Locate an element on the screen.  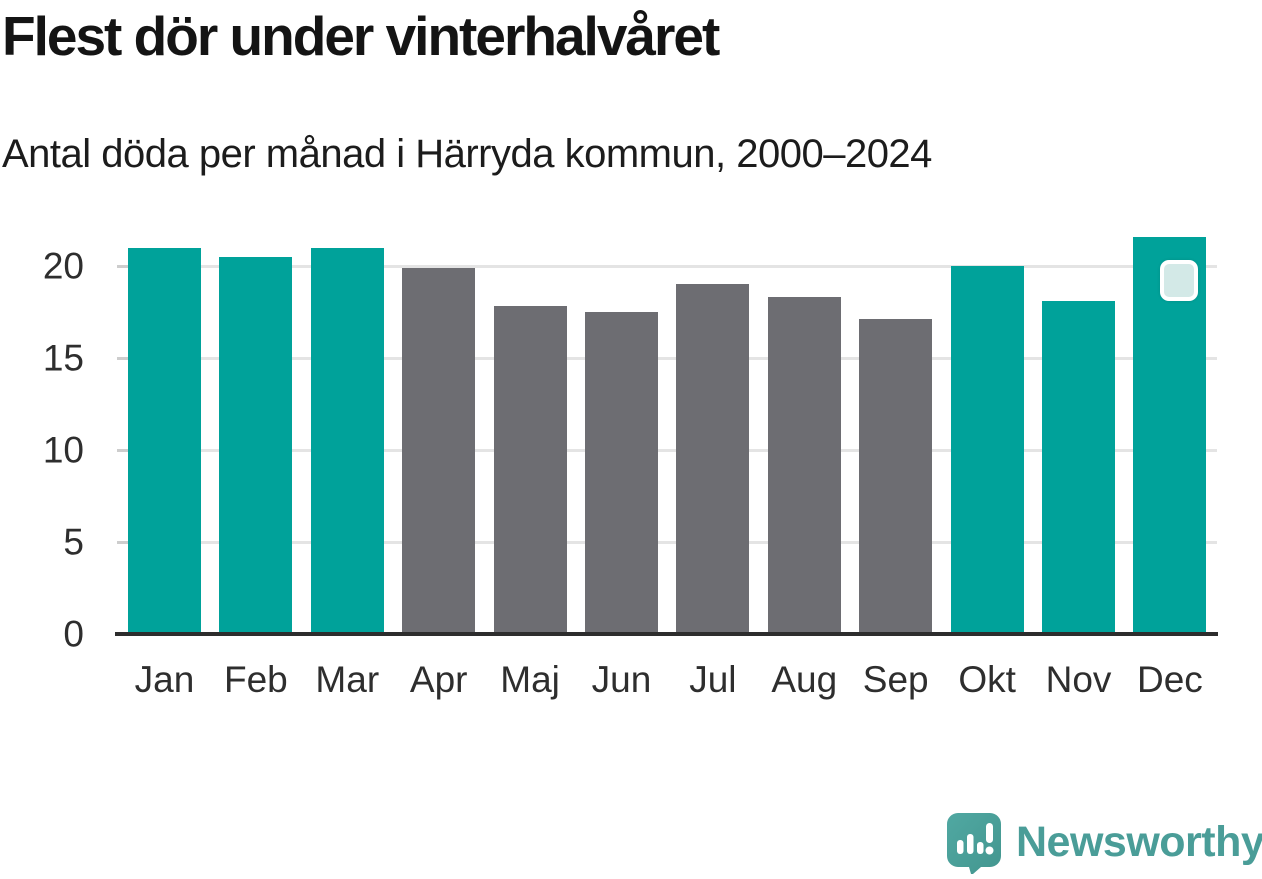
bar-aug is located at coordinates (804, 465).